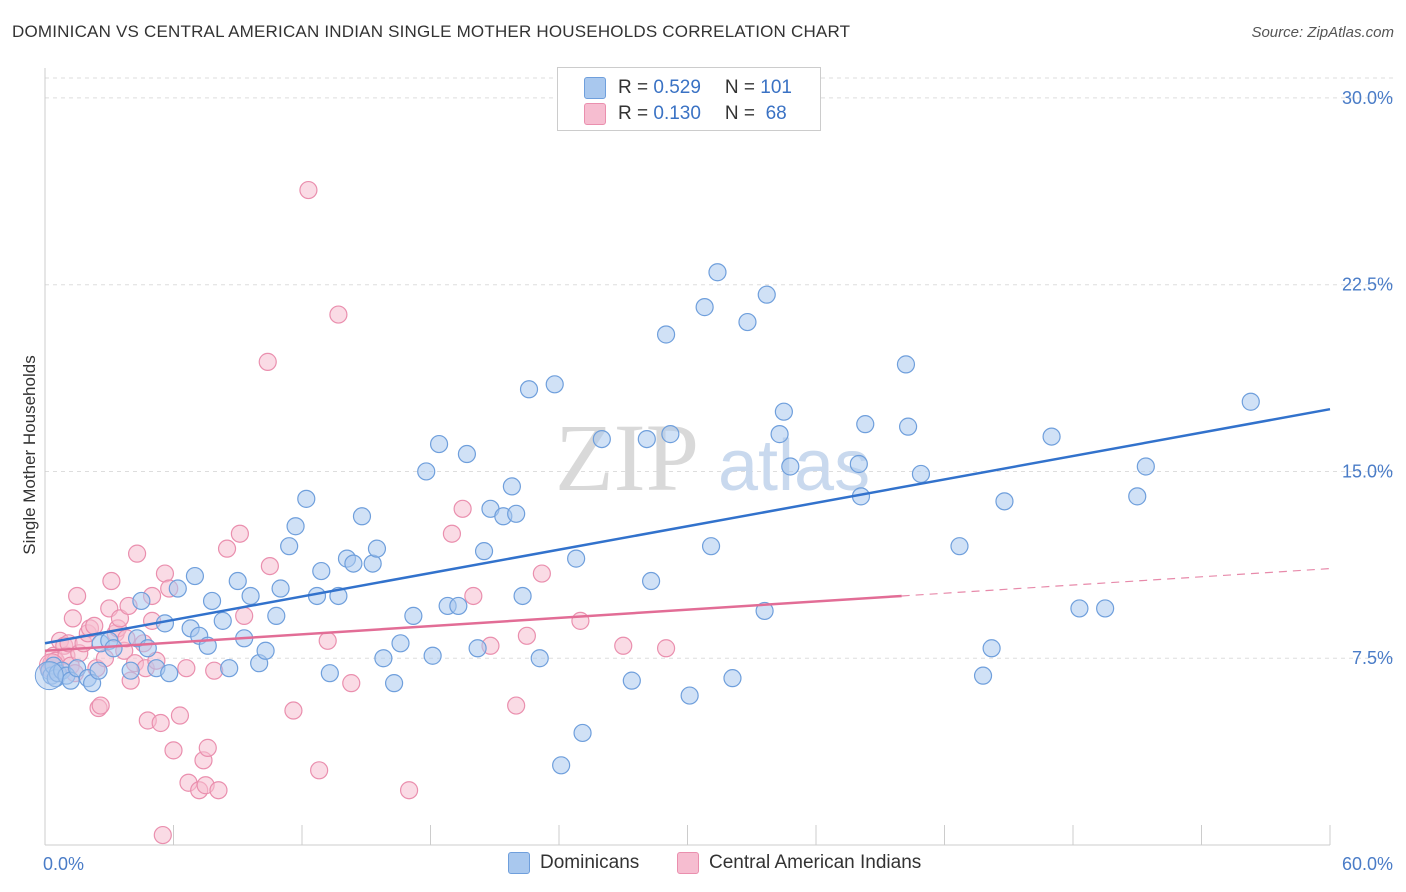 The width and height of the screenshot is (1406, 892). I want to click on legend-label-central-american-indians: Central American Indians, so click(815, 862).